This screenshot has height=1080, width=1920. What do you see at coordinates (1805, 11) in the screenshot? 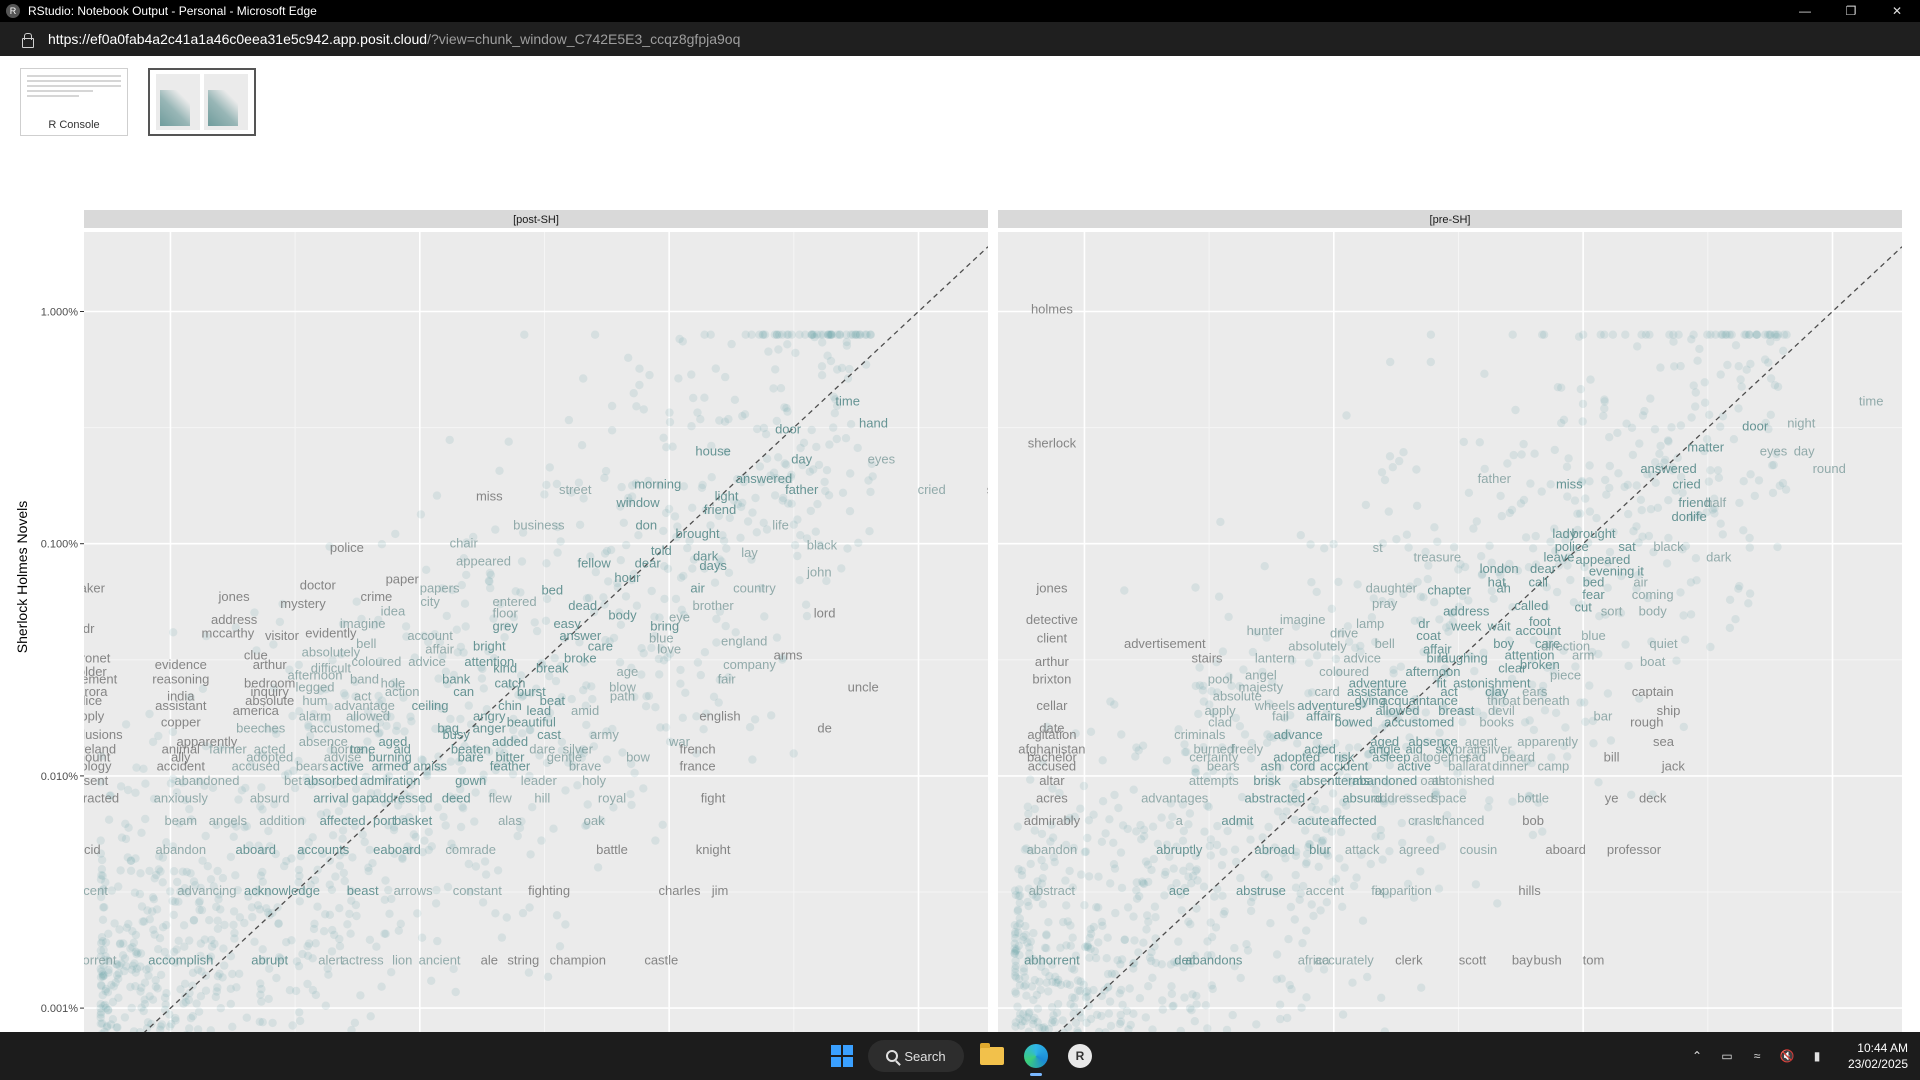
I see `minimize-icon: —` at bounding box center [1805, 11].